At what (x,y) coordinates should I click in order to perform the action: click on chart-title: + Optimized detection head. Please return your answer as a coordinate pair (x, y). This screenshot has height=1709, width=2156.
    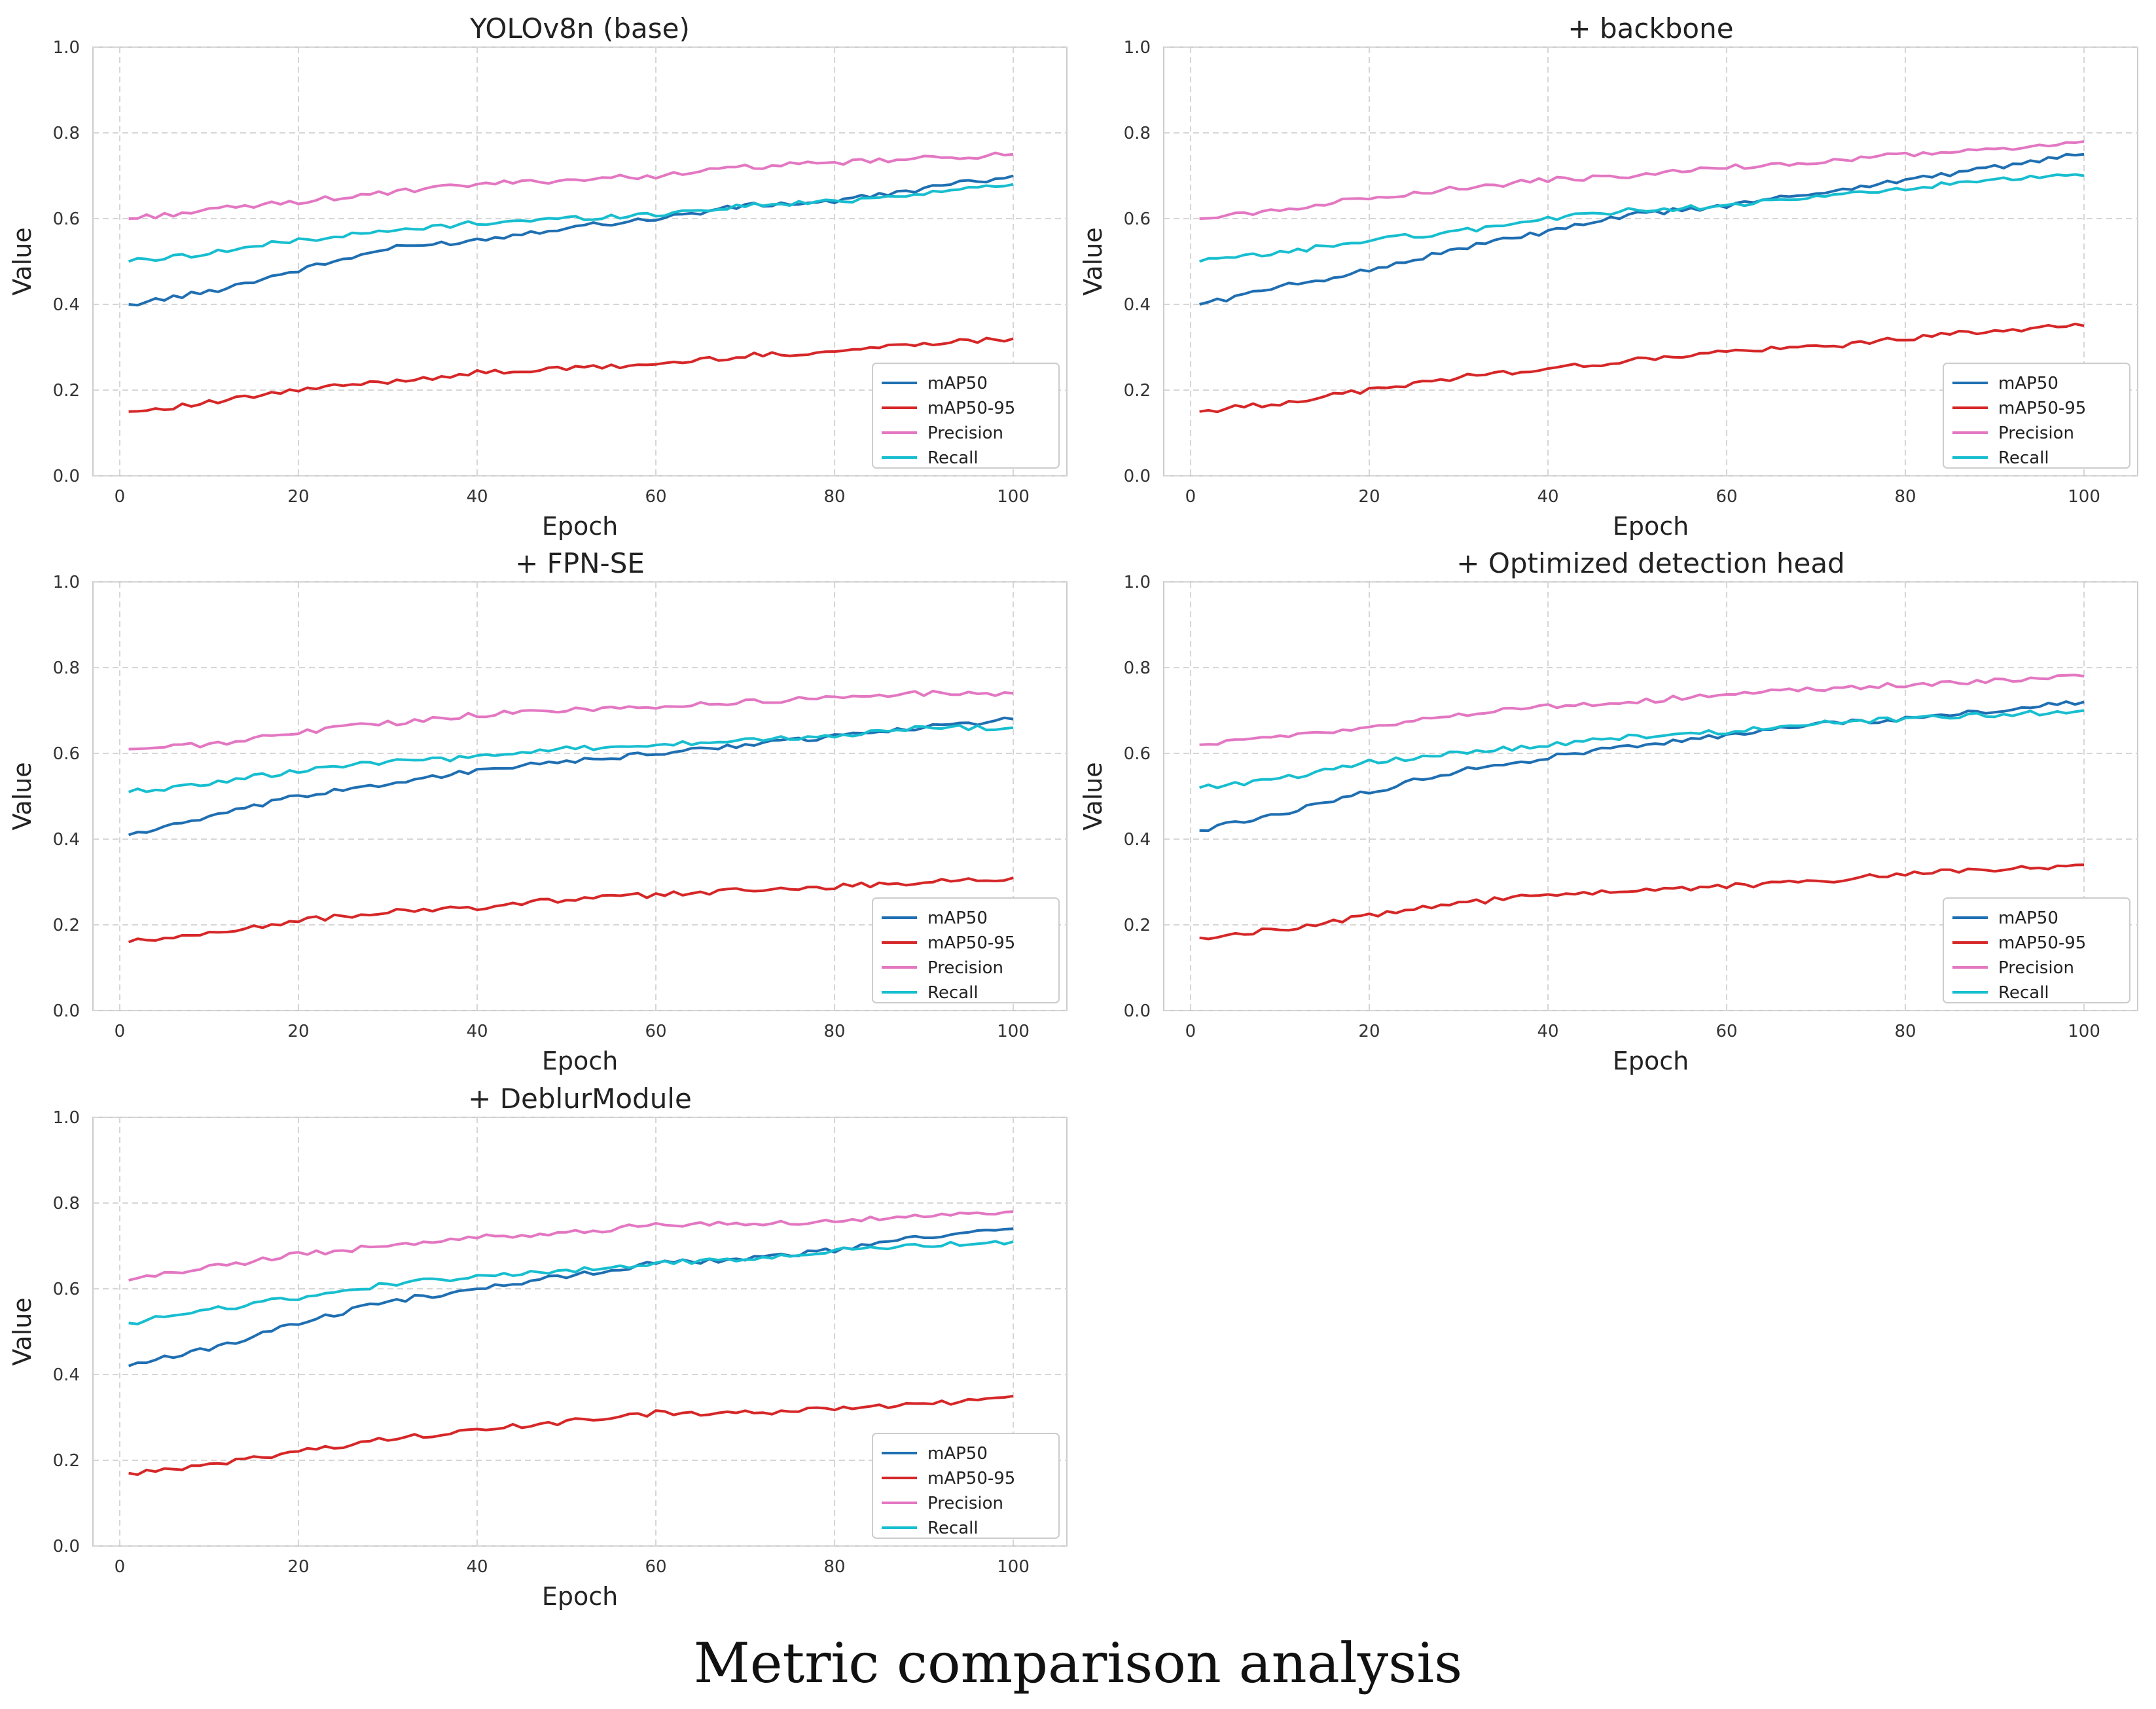
    Looking at the image, I should click on (1650, 563).